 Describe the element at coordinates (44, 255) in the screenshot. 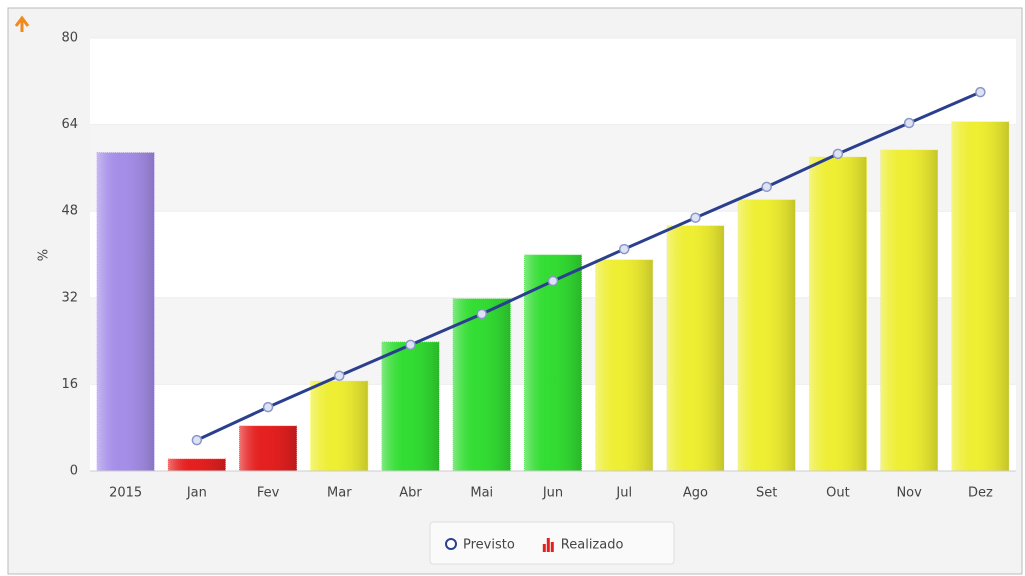

I see `y-axis-label: %` at that location.